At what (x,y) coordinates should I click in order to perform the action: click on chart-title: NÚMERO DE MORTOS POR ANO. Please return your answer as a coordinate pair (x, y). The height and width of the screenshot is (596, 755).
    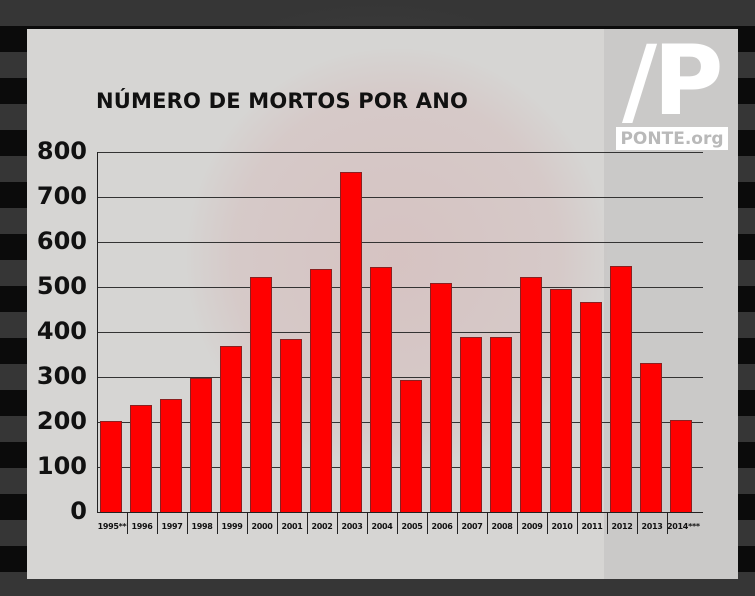
    Looking at the image, I should click on (282, 101).